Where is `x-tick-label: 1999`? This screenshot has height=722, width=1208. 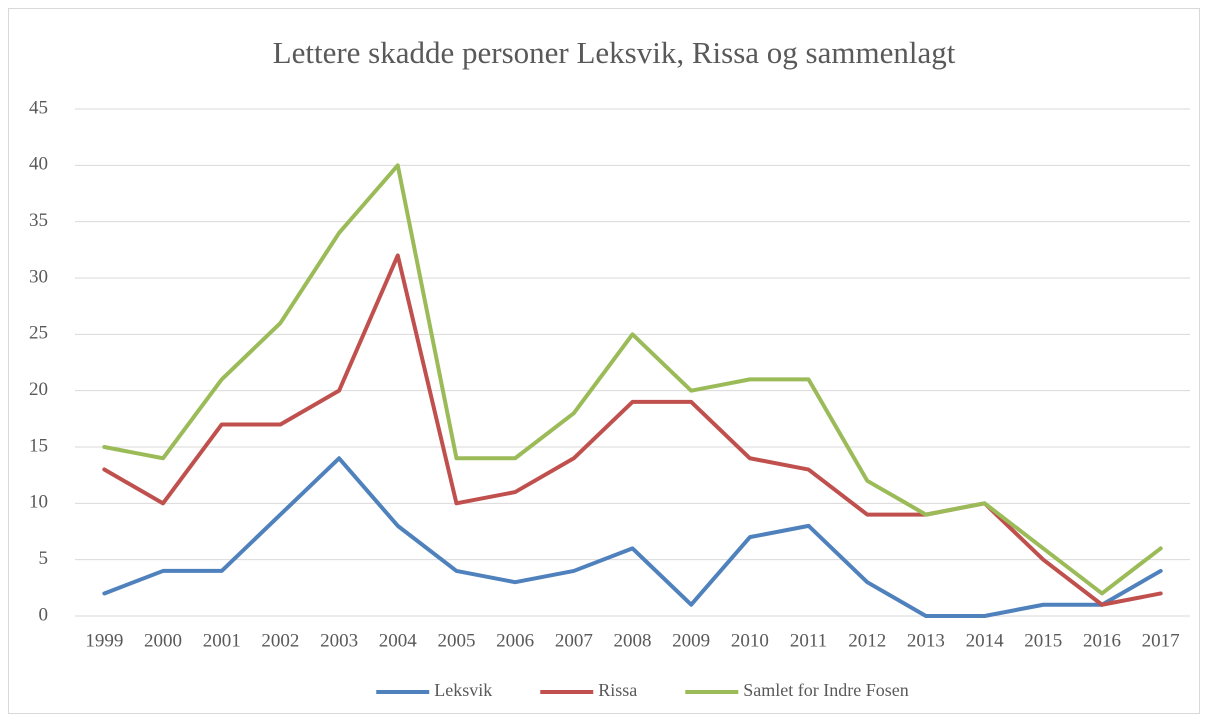
x-tick-label: 1999 is located at coordinates (104, 640).